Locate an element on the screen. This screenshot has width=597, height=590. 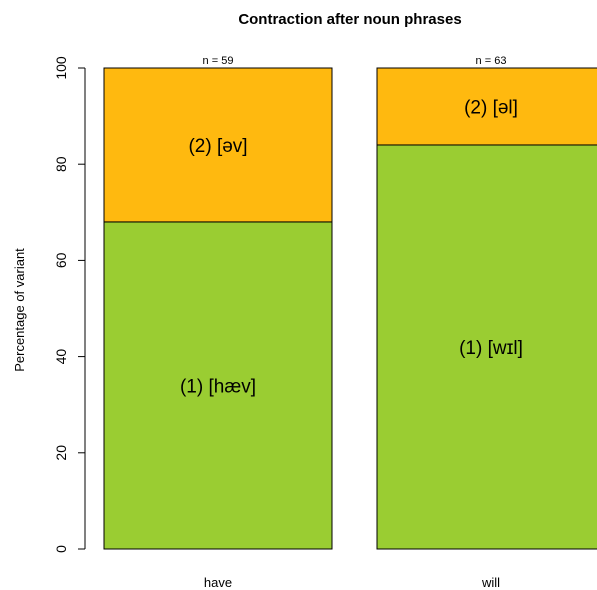
y-tick-label: 60 is located at coordinates (61, 260).